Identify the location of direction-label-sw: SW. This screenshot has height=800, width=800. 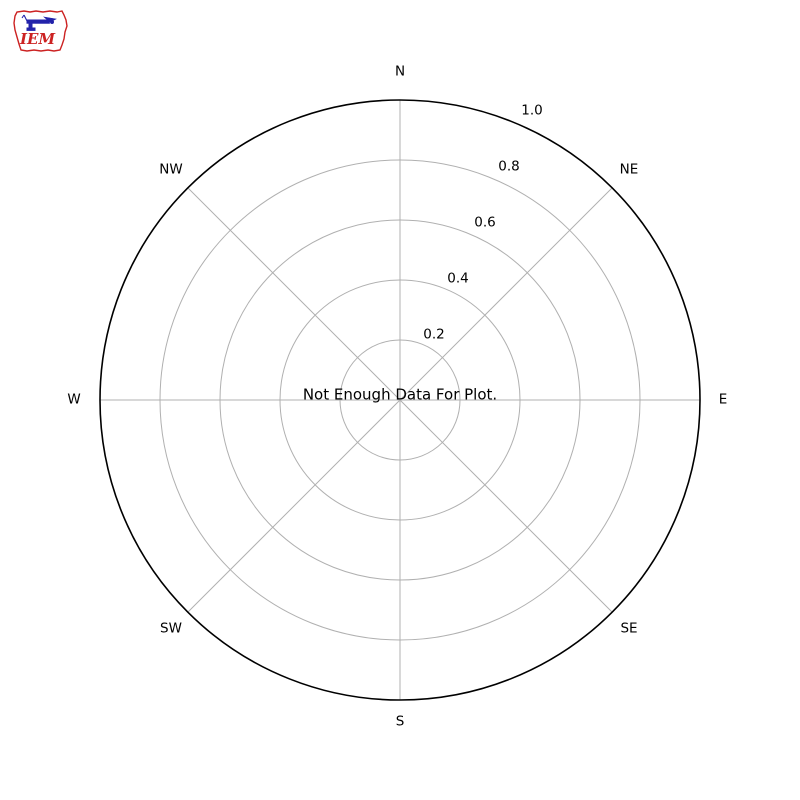
(171, 628).